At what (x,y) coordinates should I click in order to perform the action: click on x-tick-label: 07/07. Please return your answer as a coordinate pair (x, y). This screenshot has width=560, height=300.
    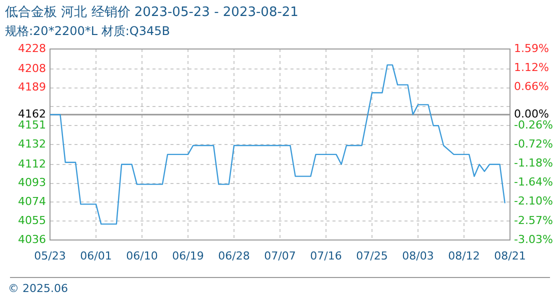
    Looking at the image, I should click on (280, 255).